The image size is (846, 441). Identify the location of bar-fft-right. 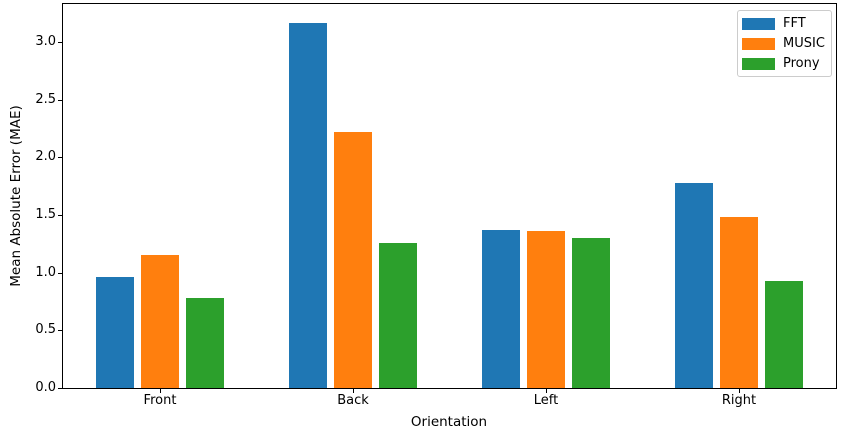
(694, 285).